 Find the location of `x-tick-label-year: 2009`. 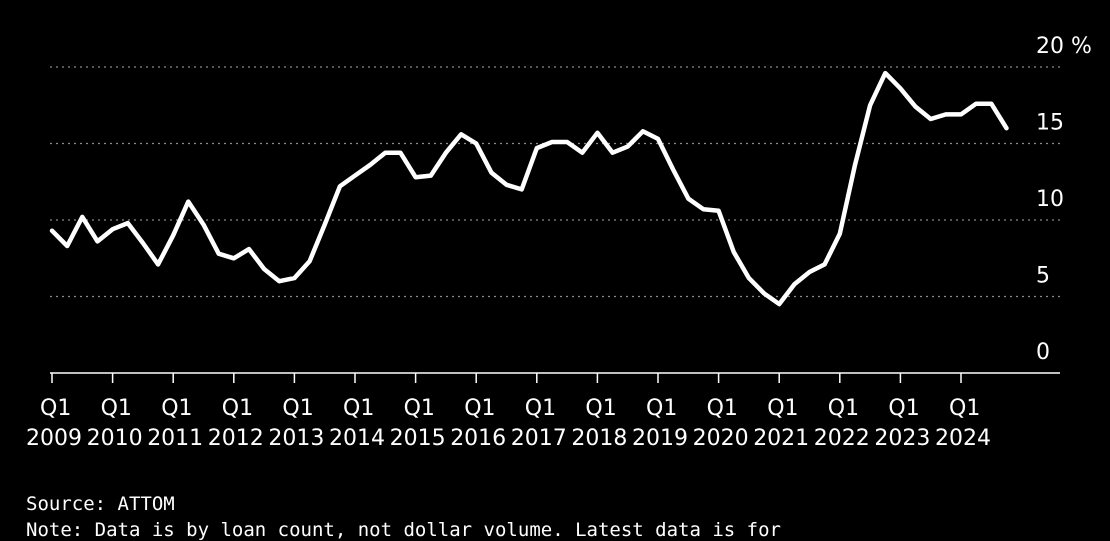

x-tick-label-year: 2009 is located at coordinates (54, 438).